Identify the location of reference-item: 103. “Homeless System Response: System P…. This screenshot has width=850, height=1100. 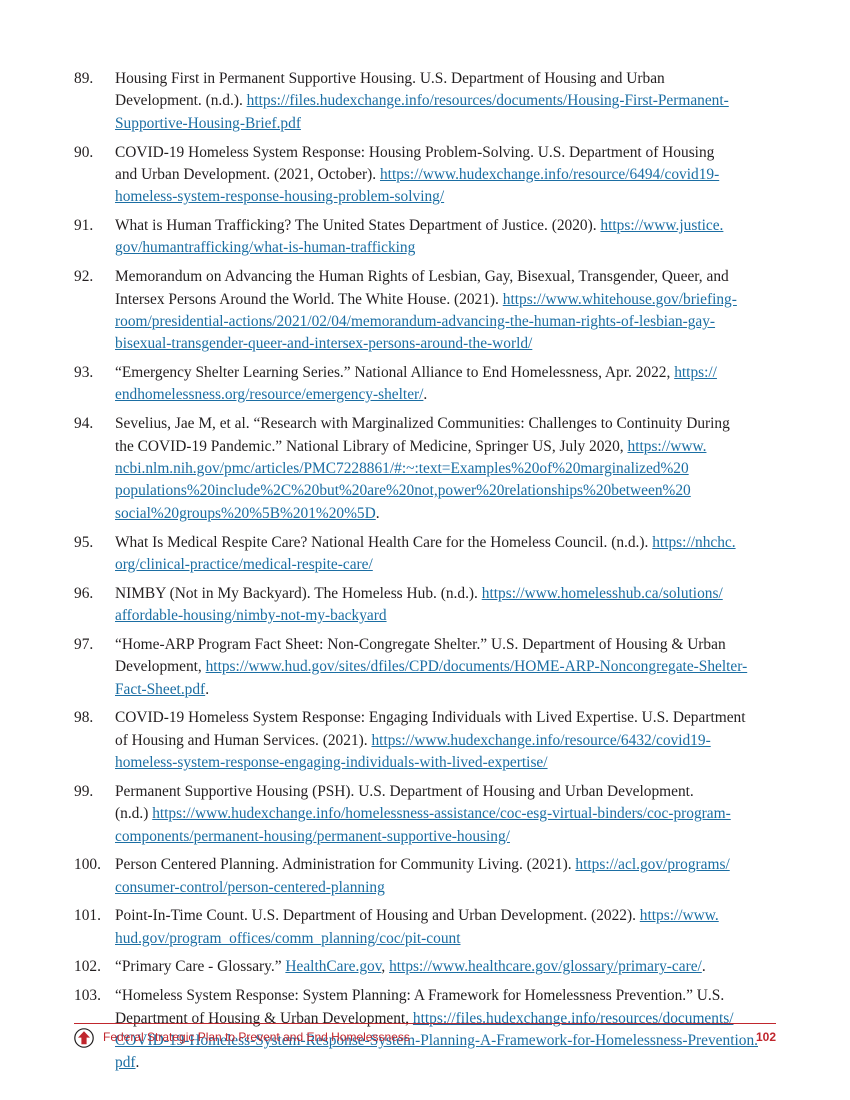
(424, 1030).